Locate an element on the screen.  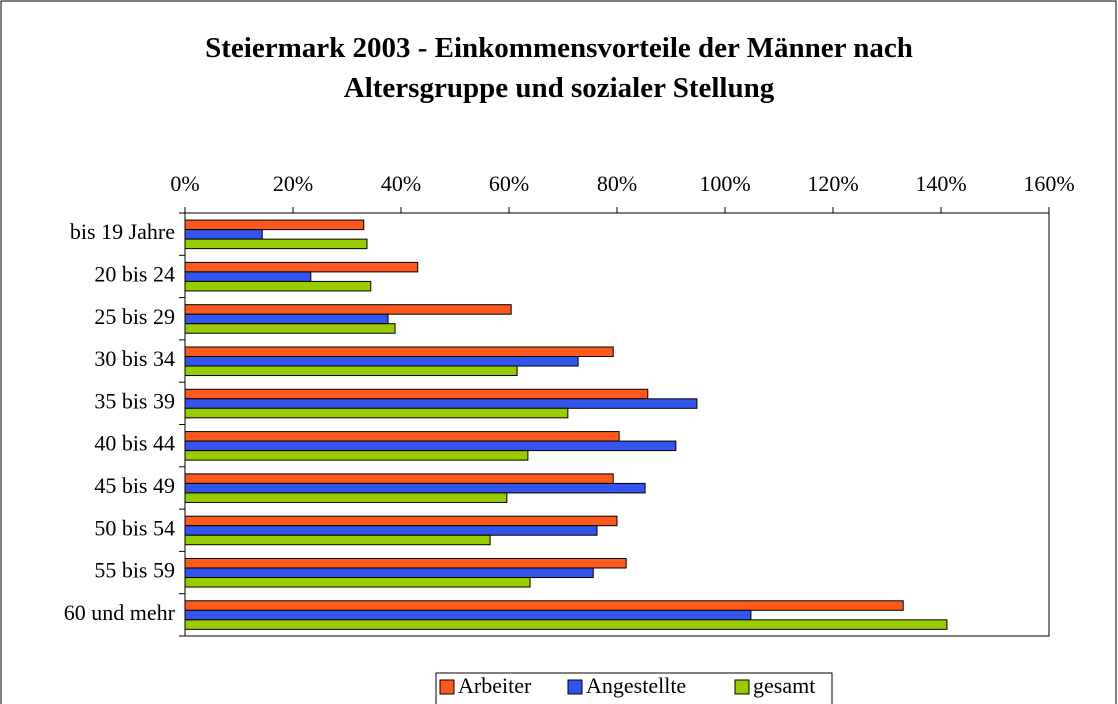
x-tick-label: 60% is located at coordinates (509, 183).